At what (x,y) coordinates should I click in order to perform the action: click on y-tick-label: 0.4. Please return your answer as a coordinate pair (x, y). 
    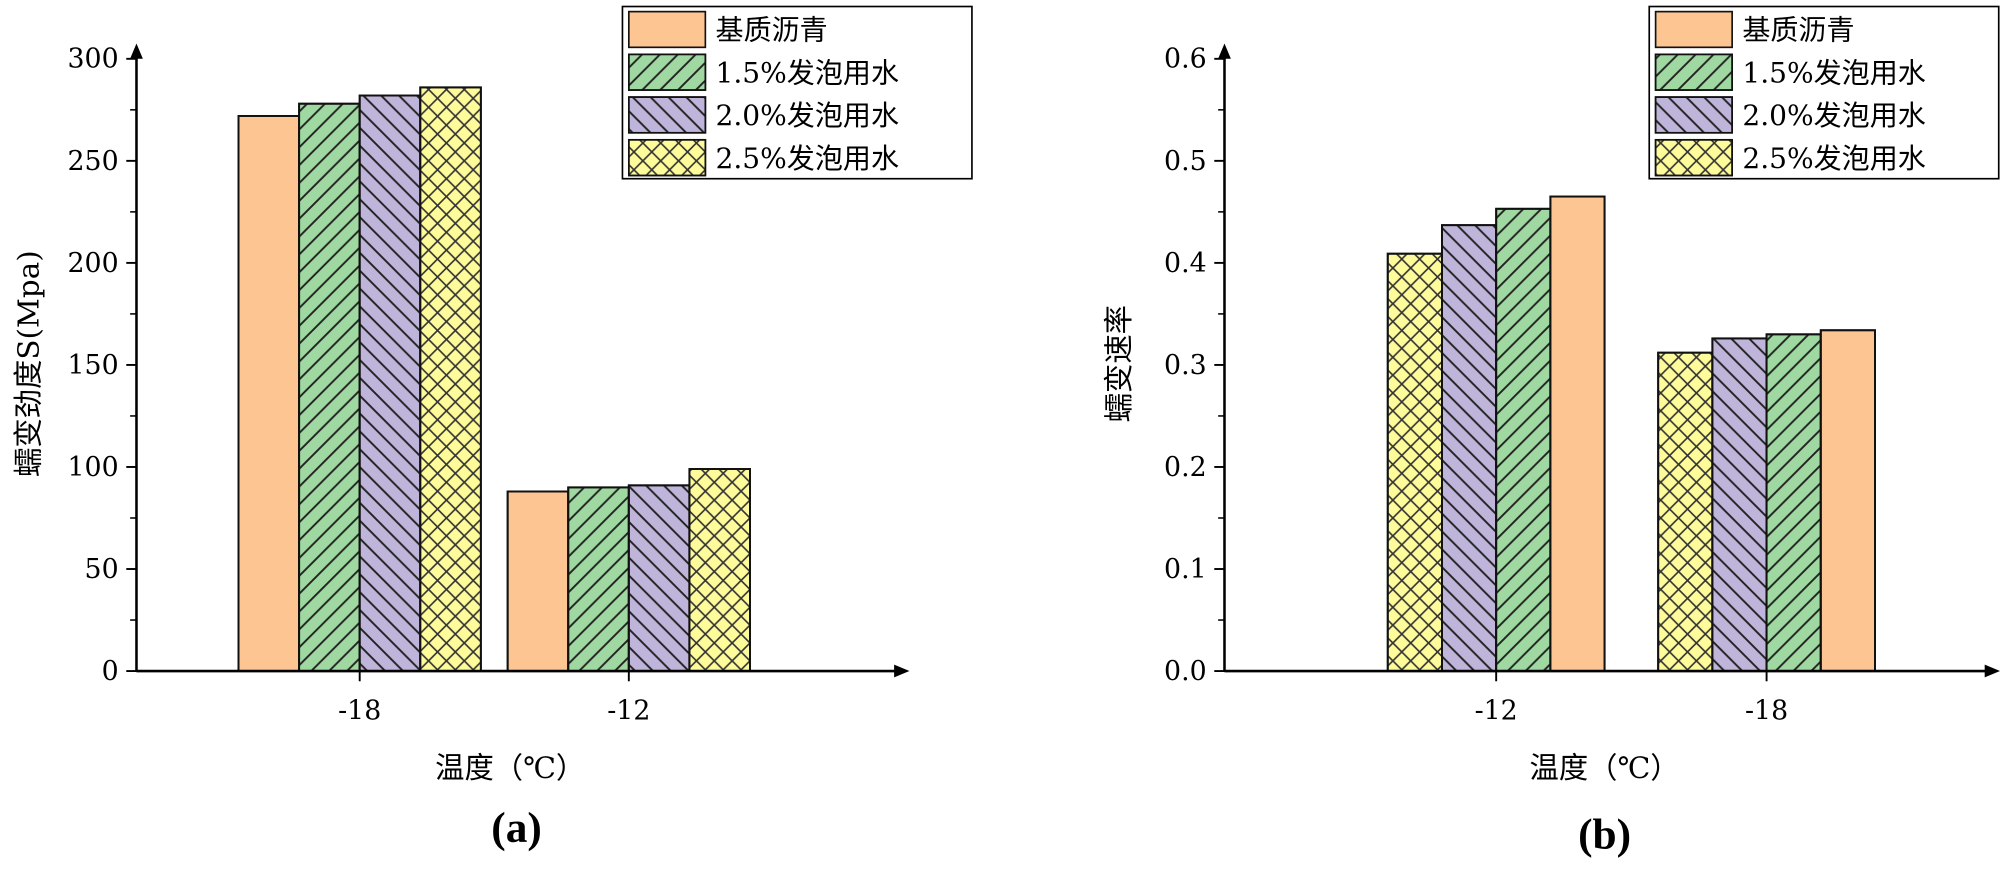
    Looking at the image, I should click on (1185, 263).